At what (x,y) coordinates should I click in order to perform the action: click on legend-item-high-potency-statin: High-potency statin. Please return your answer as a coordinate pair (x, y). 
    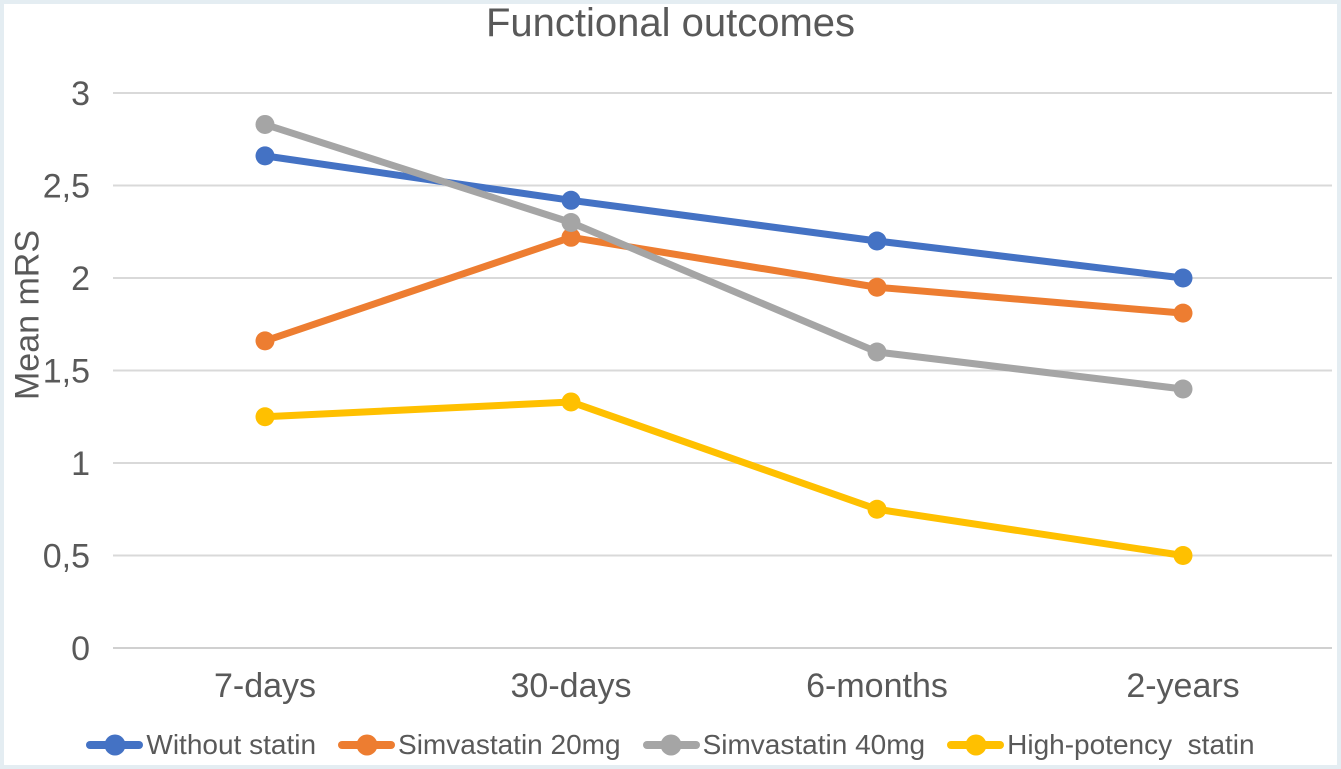
    Looking at the image, I should click on (1101, 745).